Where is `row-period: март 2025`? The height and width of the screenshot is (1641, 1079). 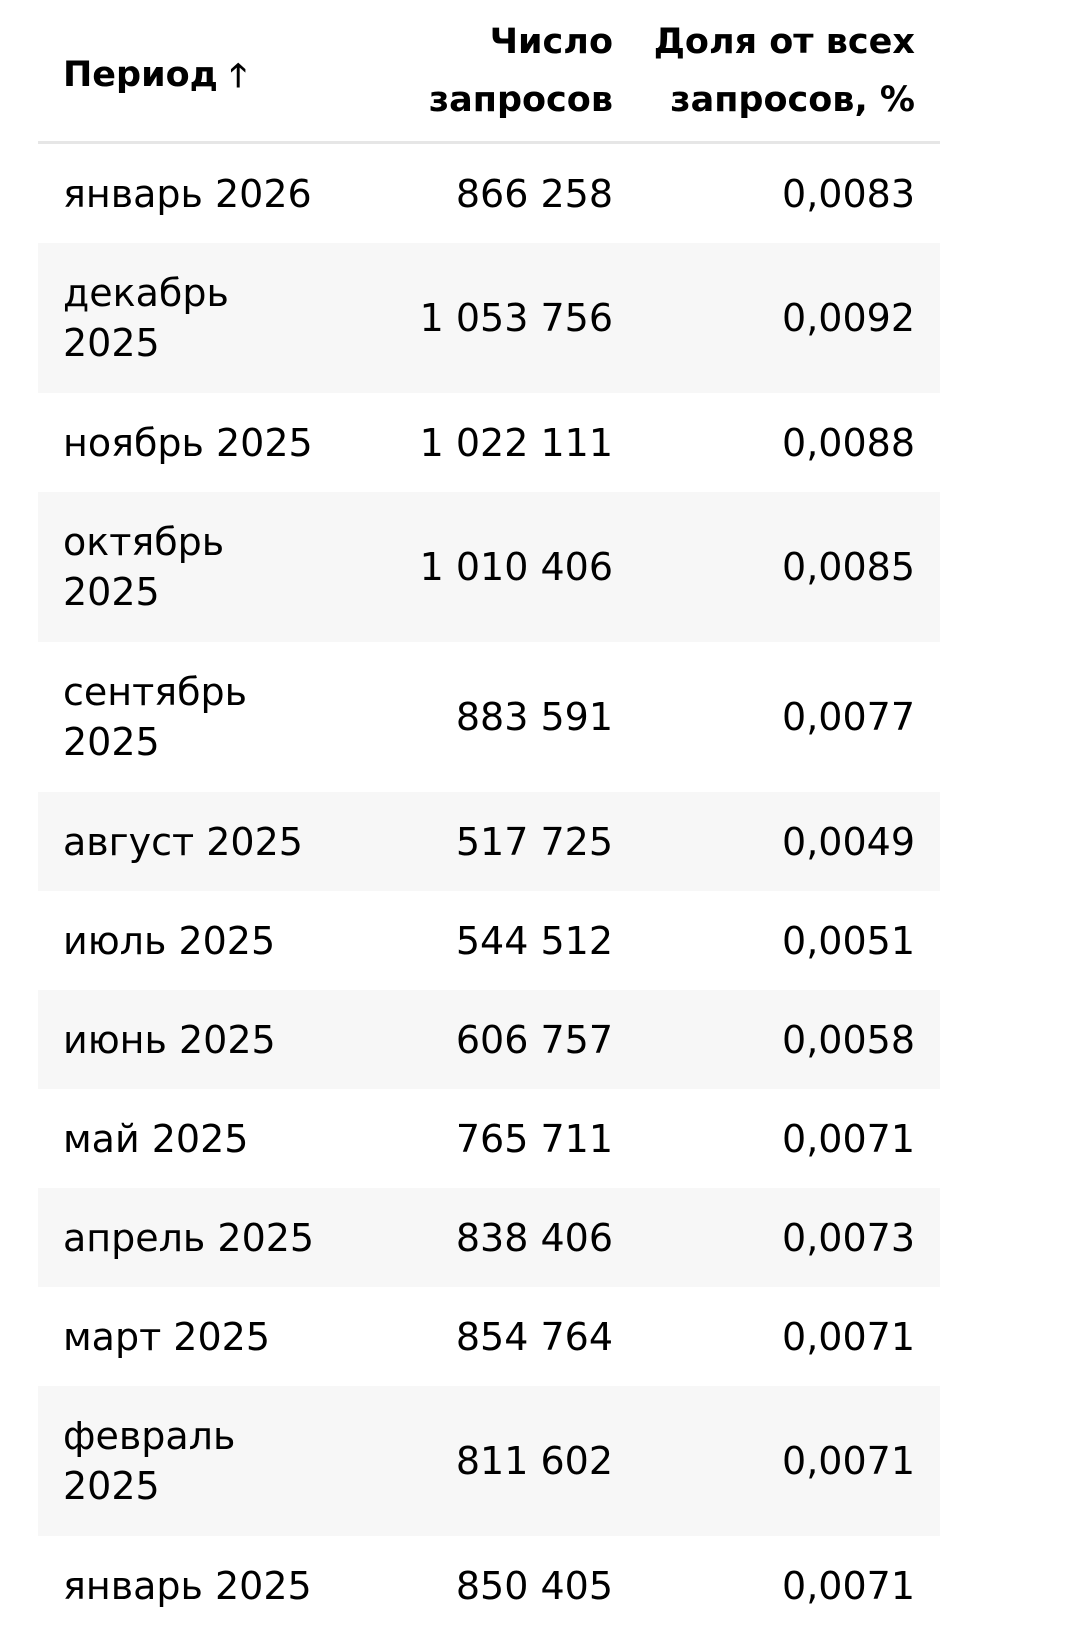 row-period: март 2025 is located at coordinates (166, 1336).